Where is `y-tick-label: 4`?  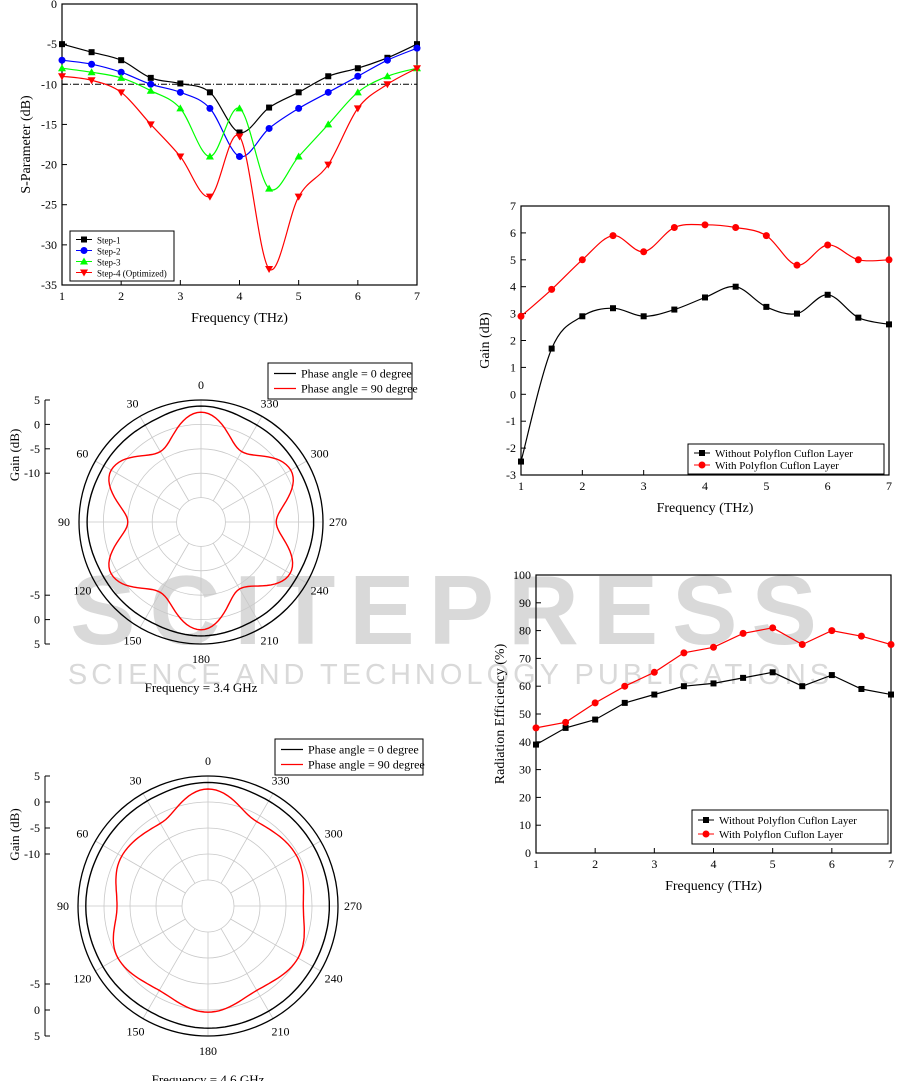 y-tick-label: 4 is located at coordinates (513, 287).